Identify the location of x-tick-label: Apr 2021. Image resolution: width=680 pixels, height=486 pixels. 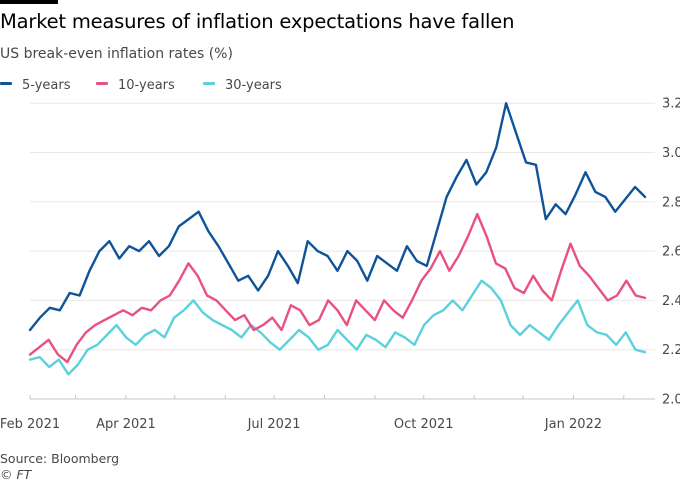
(126, 424).